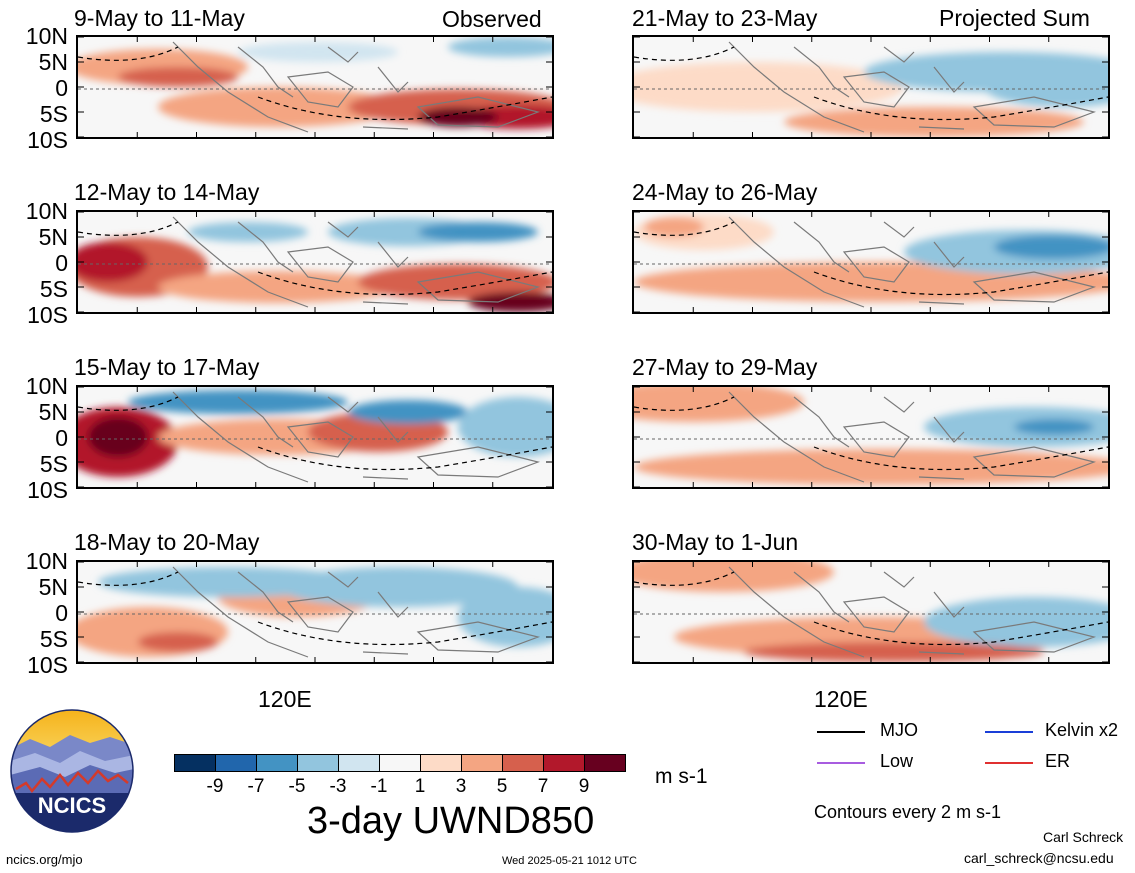 The height and width of the screenshot is (873, 1135). What do you see at coordinates (725, 192) in the screenshot?
I see `panel-title-proj-2: 24-May to 26-May` at bounding box center [725, 192].